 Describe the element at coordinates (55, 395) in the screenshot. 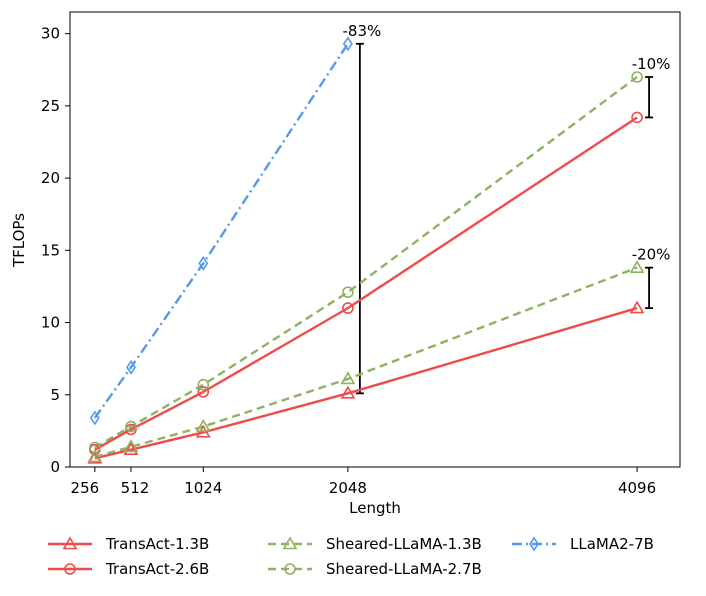

I see `y-tick-label-5: 5` at that location.